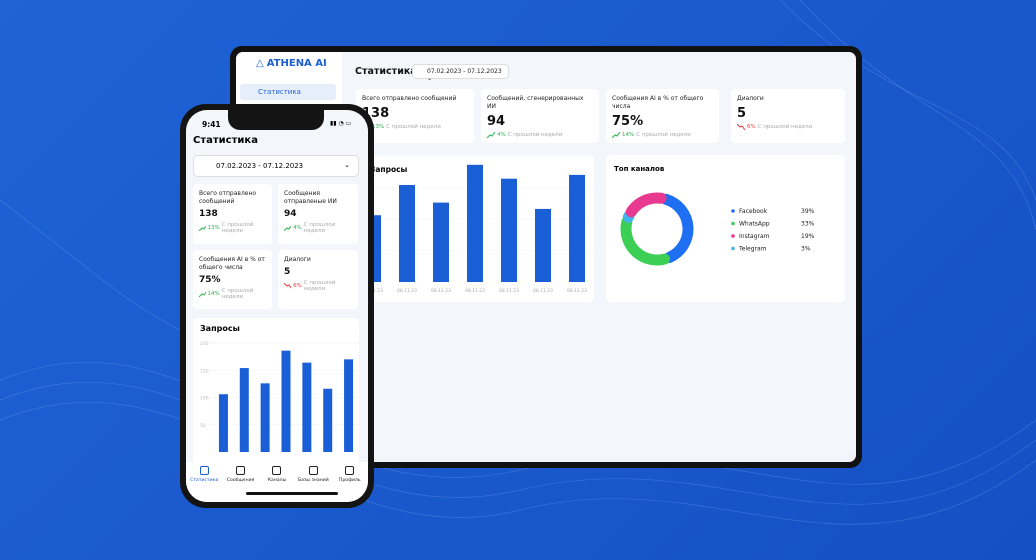 The height and width of the screenshot is (560, 1036). What do you see at coordinates (204, 480) in the screenshot?
I see `tab-label: Статистика` at bounding box center [204, 480].